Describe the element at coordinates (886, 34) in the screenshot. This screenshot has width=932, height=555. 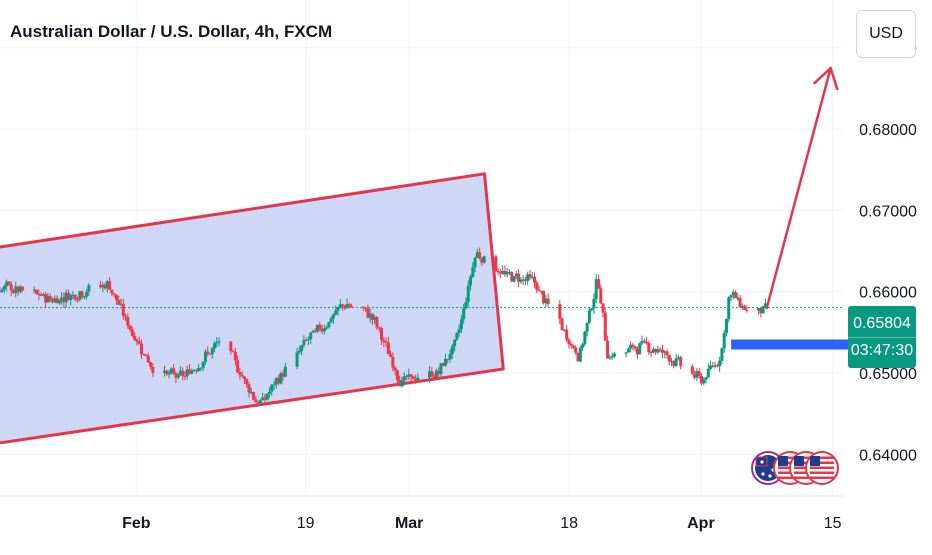
I see `currency-button: USD` at that location.